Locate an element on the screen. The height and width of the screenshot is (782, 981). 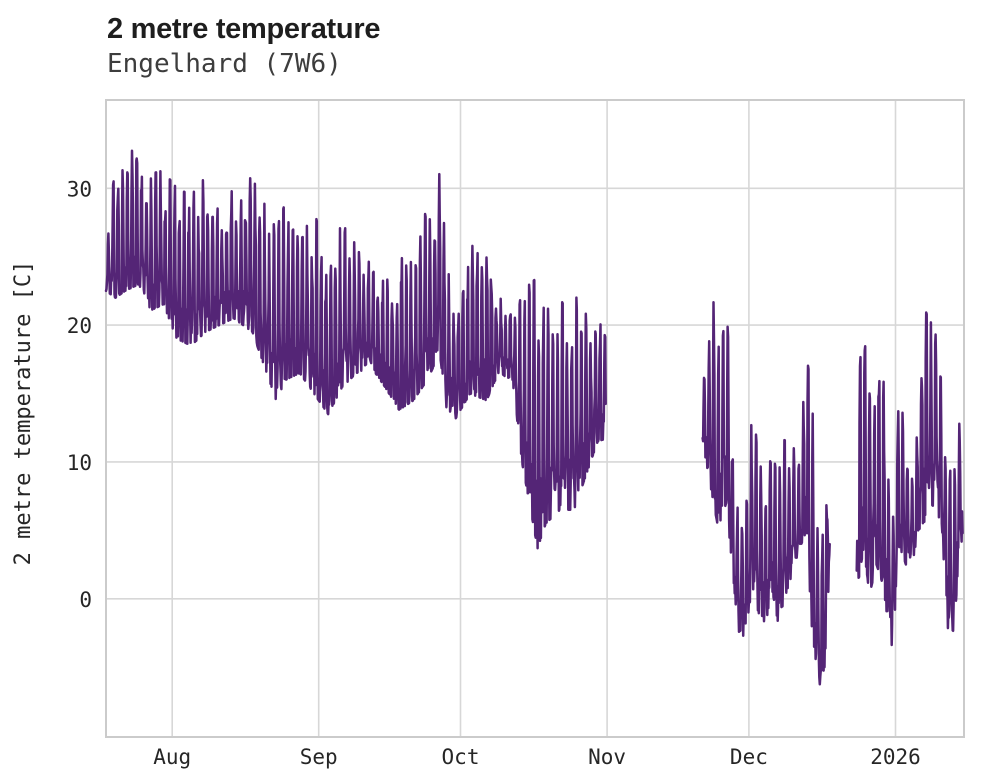
x-tick-label: Oct is located at coordinates (461, 757).